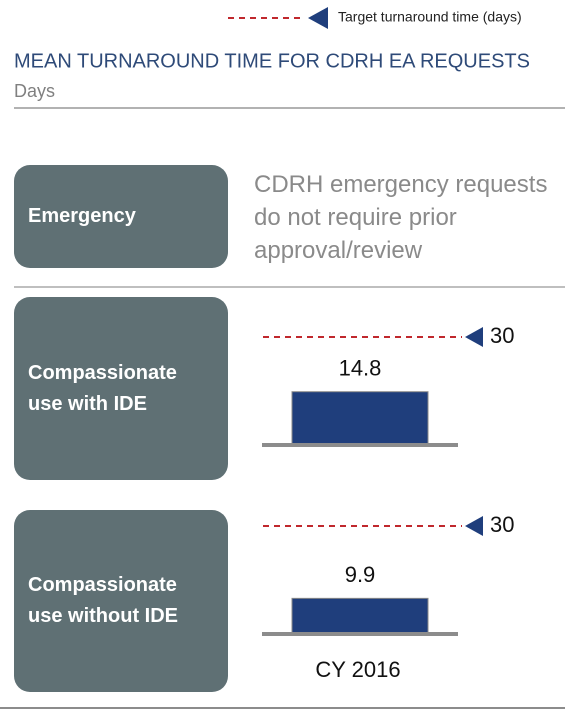  Describe the element at coordinates (103, 600) in the screenshot. I see `category-label: Compassionate use without IDE` at that location.